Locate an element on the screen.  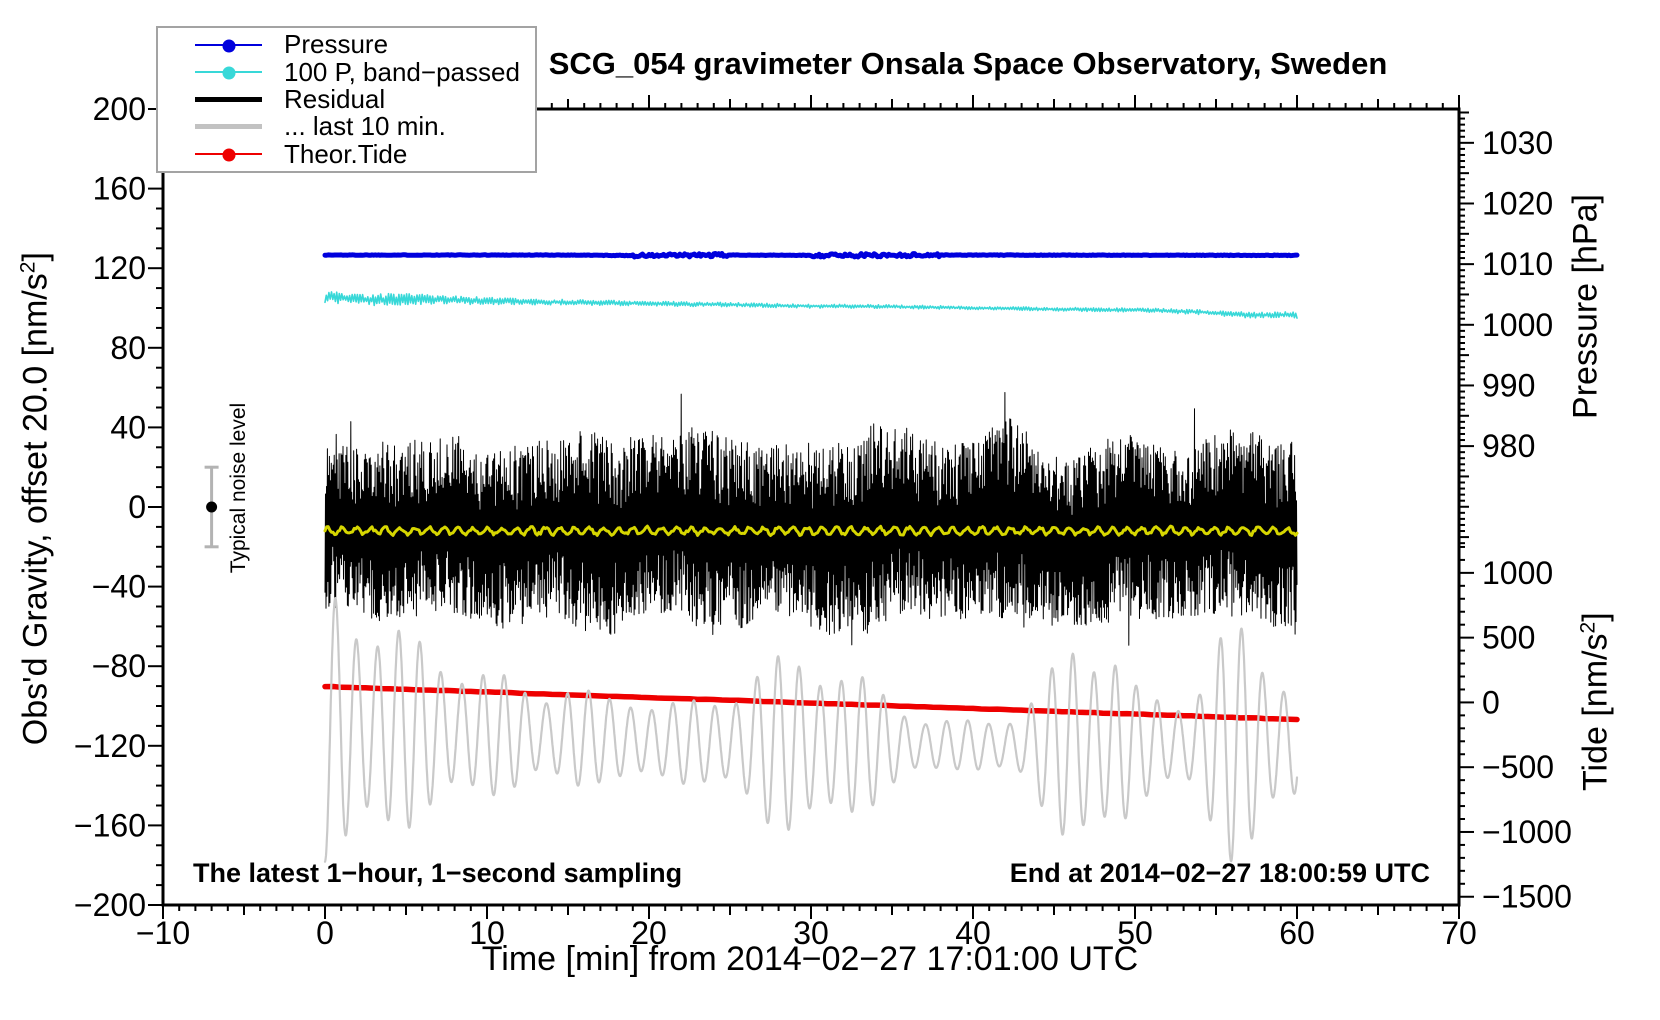
noise-marker-dot is located at coordinates (212, 507).